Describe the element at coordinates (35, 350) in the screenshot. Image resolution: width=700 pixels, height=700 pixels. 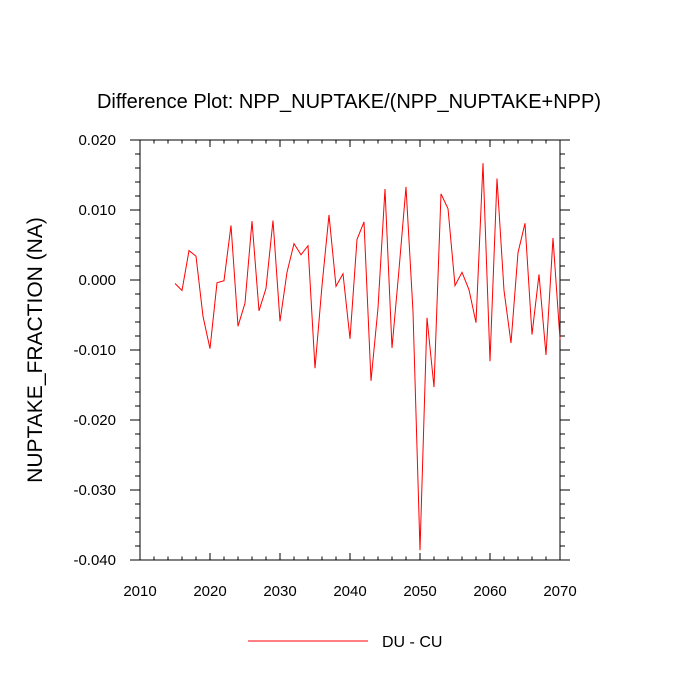
I see `y-axis-label: NUPTAKE_FRACTION (NA)` at that location.